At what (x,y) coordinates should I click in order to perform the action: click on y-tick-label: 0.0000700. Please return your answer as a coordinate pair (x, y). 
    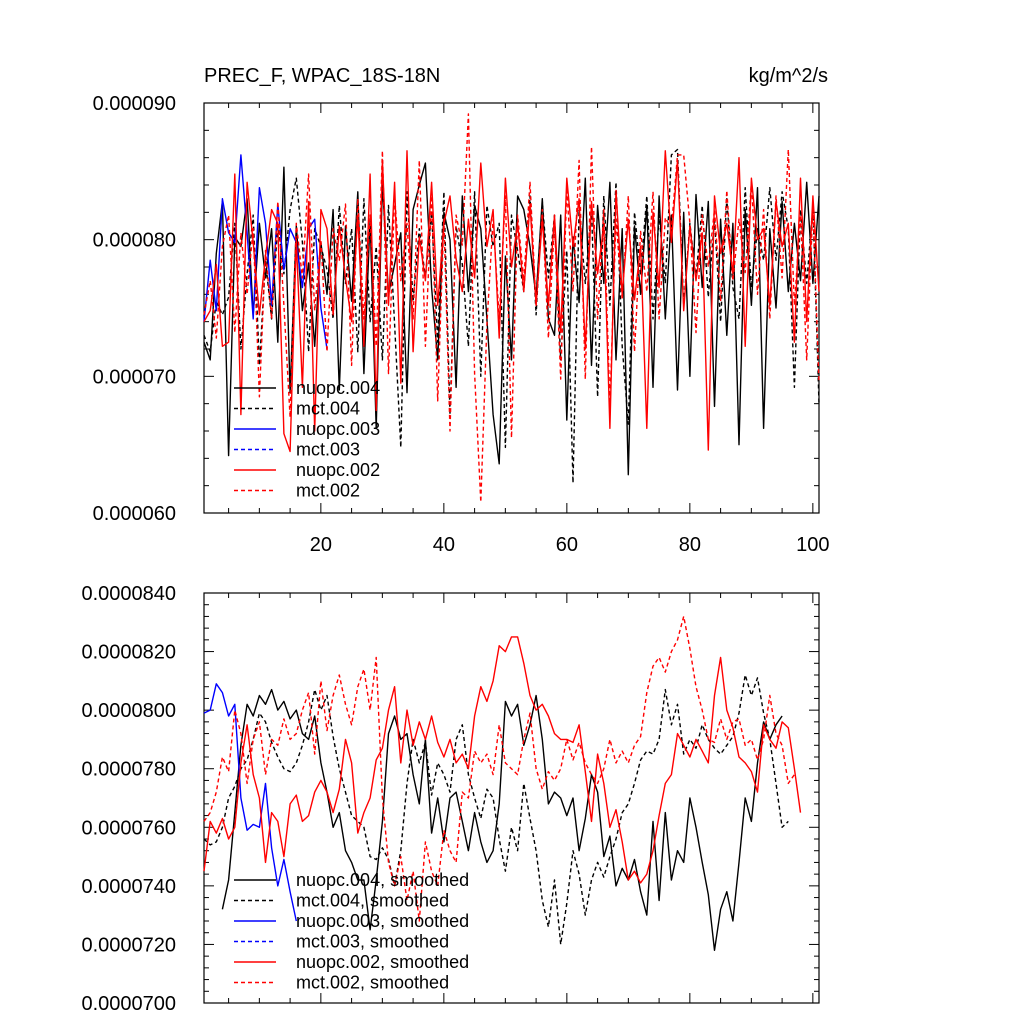
    Looking at the image, I should click on (128, 1004).